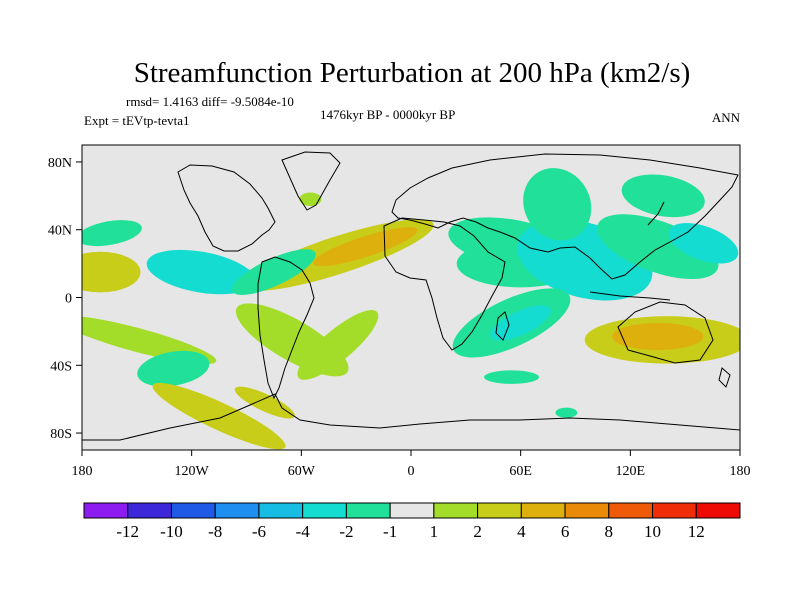 This screenshot has width=800, height=600. I want to click on y-tick-label: 80N, so click(60, 163).